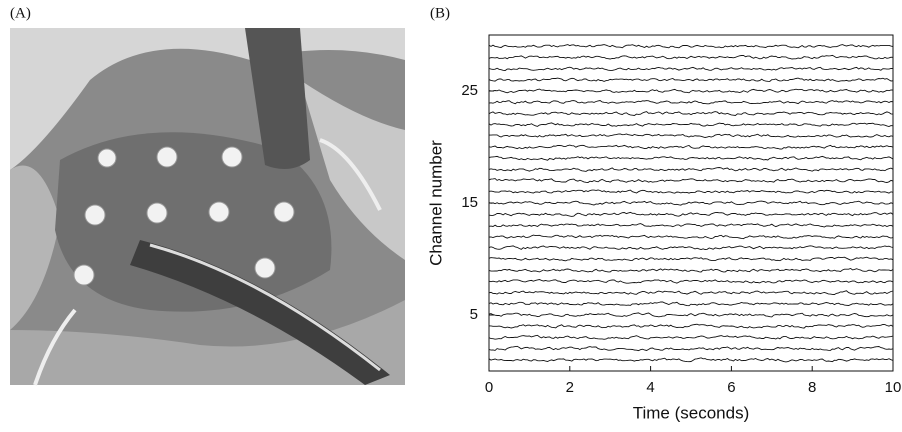 Image resolution: width=902 pixels, height=432 pixels. What do you see at coordinates (893, 387) in the screenshot?
I see `x-tick-label: 10` at bounding box center [893, 387].